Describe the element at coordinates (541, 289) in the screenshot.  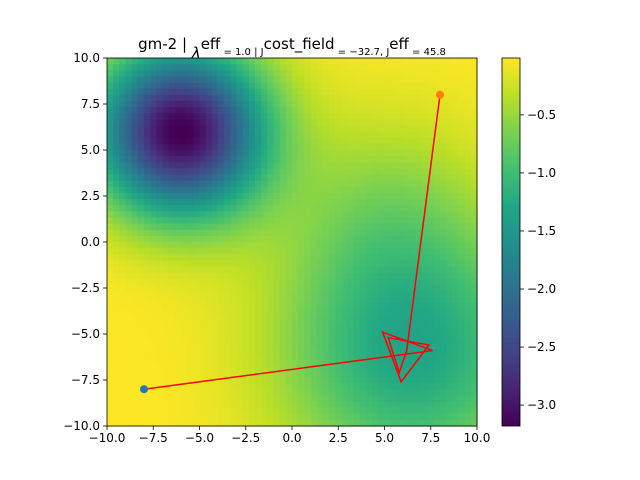
I see `colorbar-tick-label: −2.0` at that location.